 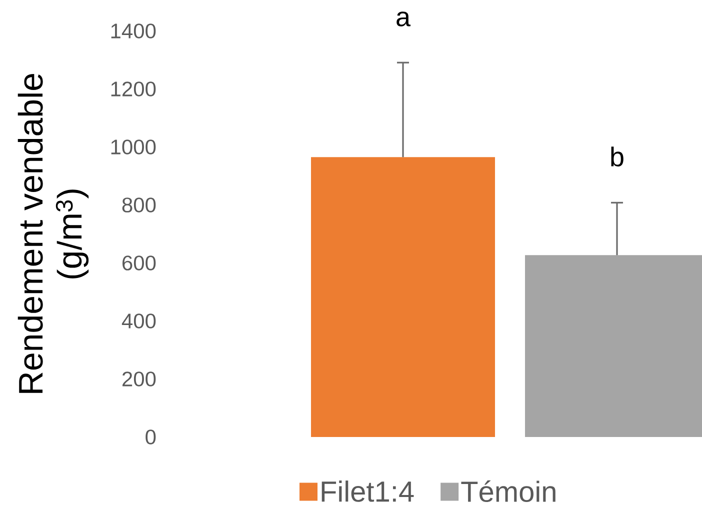 What do you see at coordinates (139, 379) in the screenshot?
I see `y-tick-label: 200` at bounding box center [139, 379].